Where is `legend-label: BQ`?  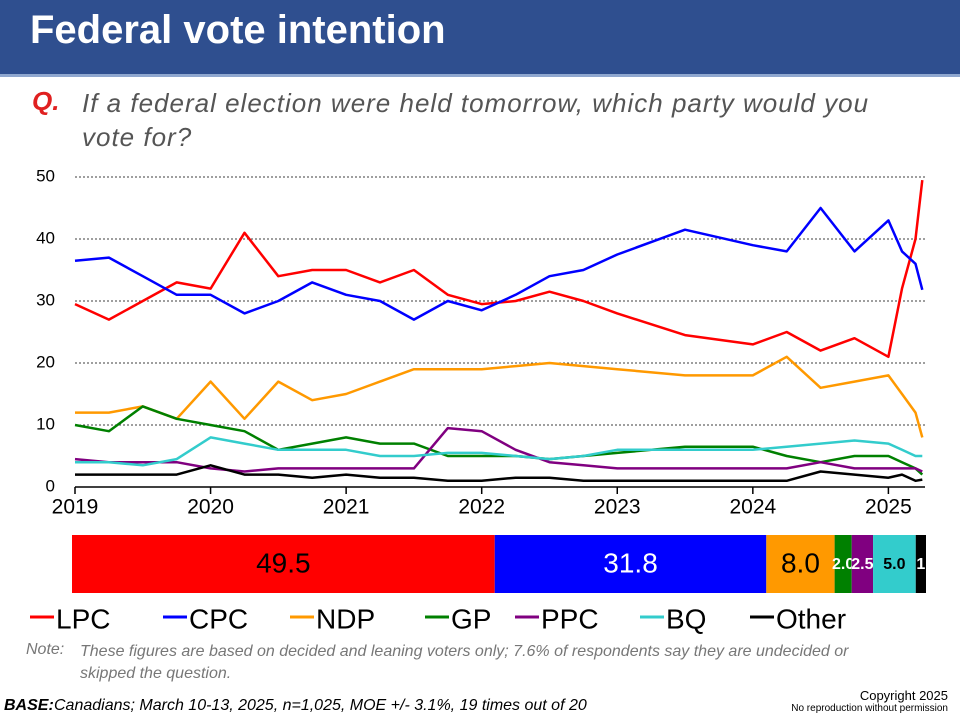 legend-label: BQ is located at coordinates (686, 618).